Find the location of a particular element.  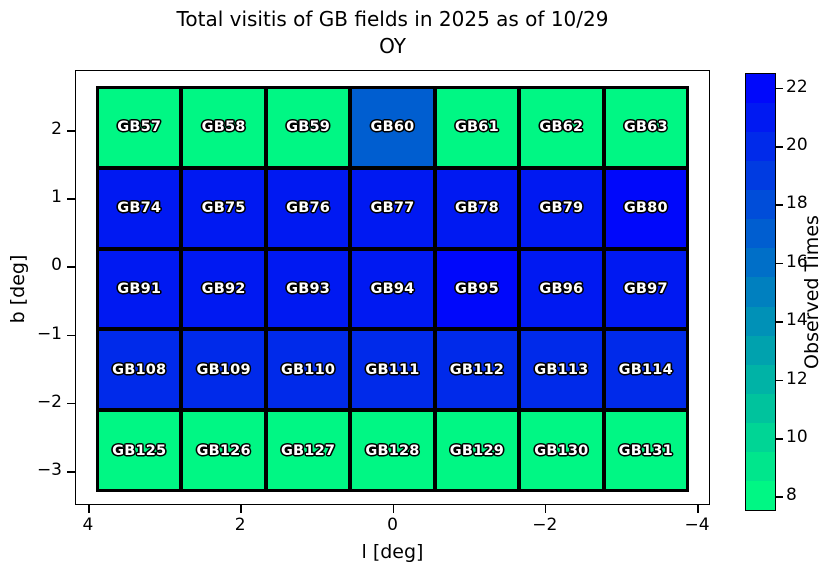

heatmap-cell-GB125: GB125 is located at coordinates (139, 450).